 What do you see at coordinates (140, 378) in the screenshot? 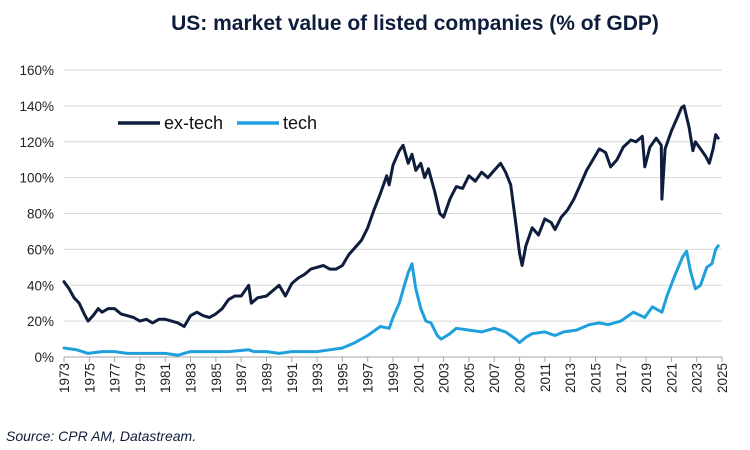
I see `x-tick-label: 1979` at bounding box center [140, 378].